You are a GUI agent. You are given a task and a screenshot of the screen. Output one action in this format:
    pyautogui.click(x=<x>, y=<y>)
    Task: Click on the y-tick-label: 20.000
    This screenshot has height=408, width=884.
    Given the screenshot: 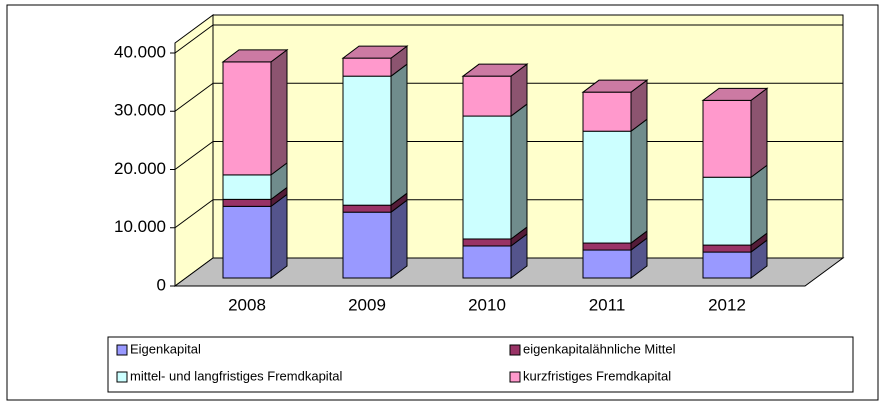 What is the action you would take?
    pyautogui.click(x=140, y=168)
    